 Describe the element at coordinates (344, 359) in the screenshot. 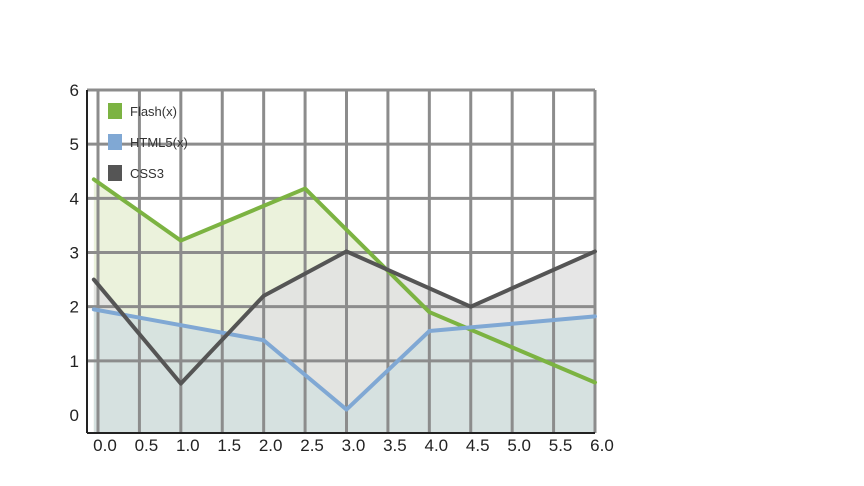

I see `line-html5-x-` at that location.